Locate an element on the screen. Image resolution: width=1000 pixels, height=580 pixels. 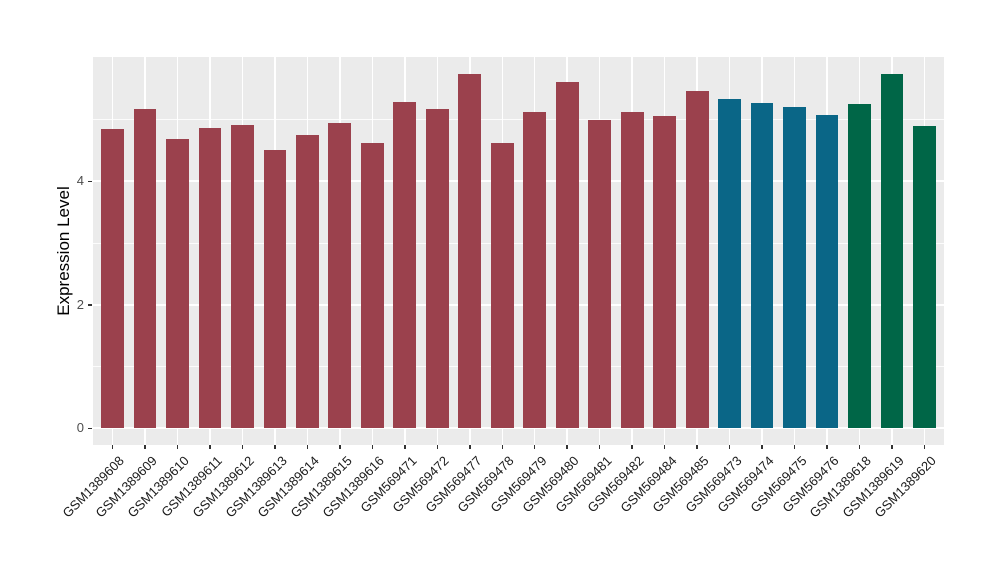
gridline-minor-y5 is located at coordinates (518, 120).